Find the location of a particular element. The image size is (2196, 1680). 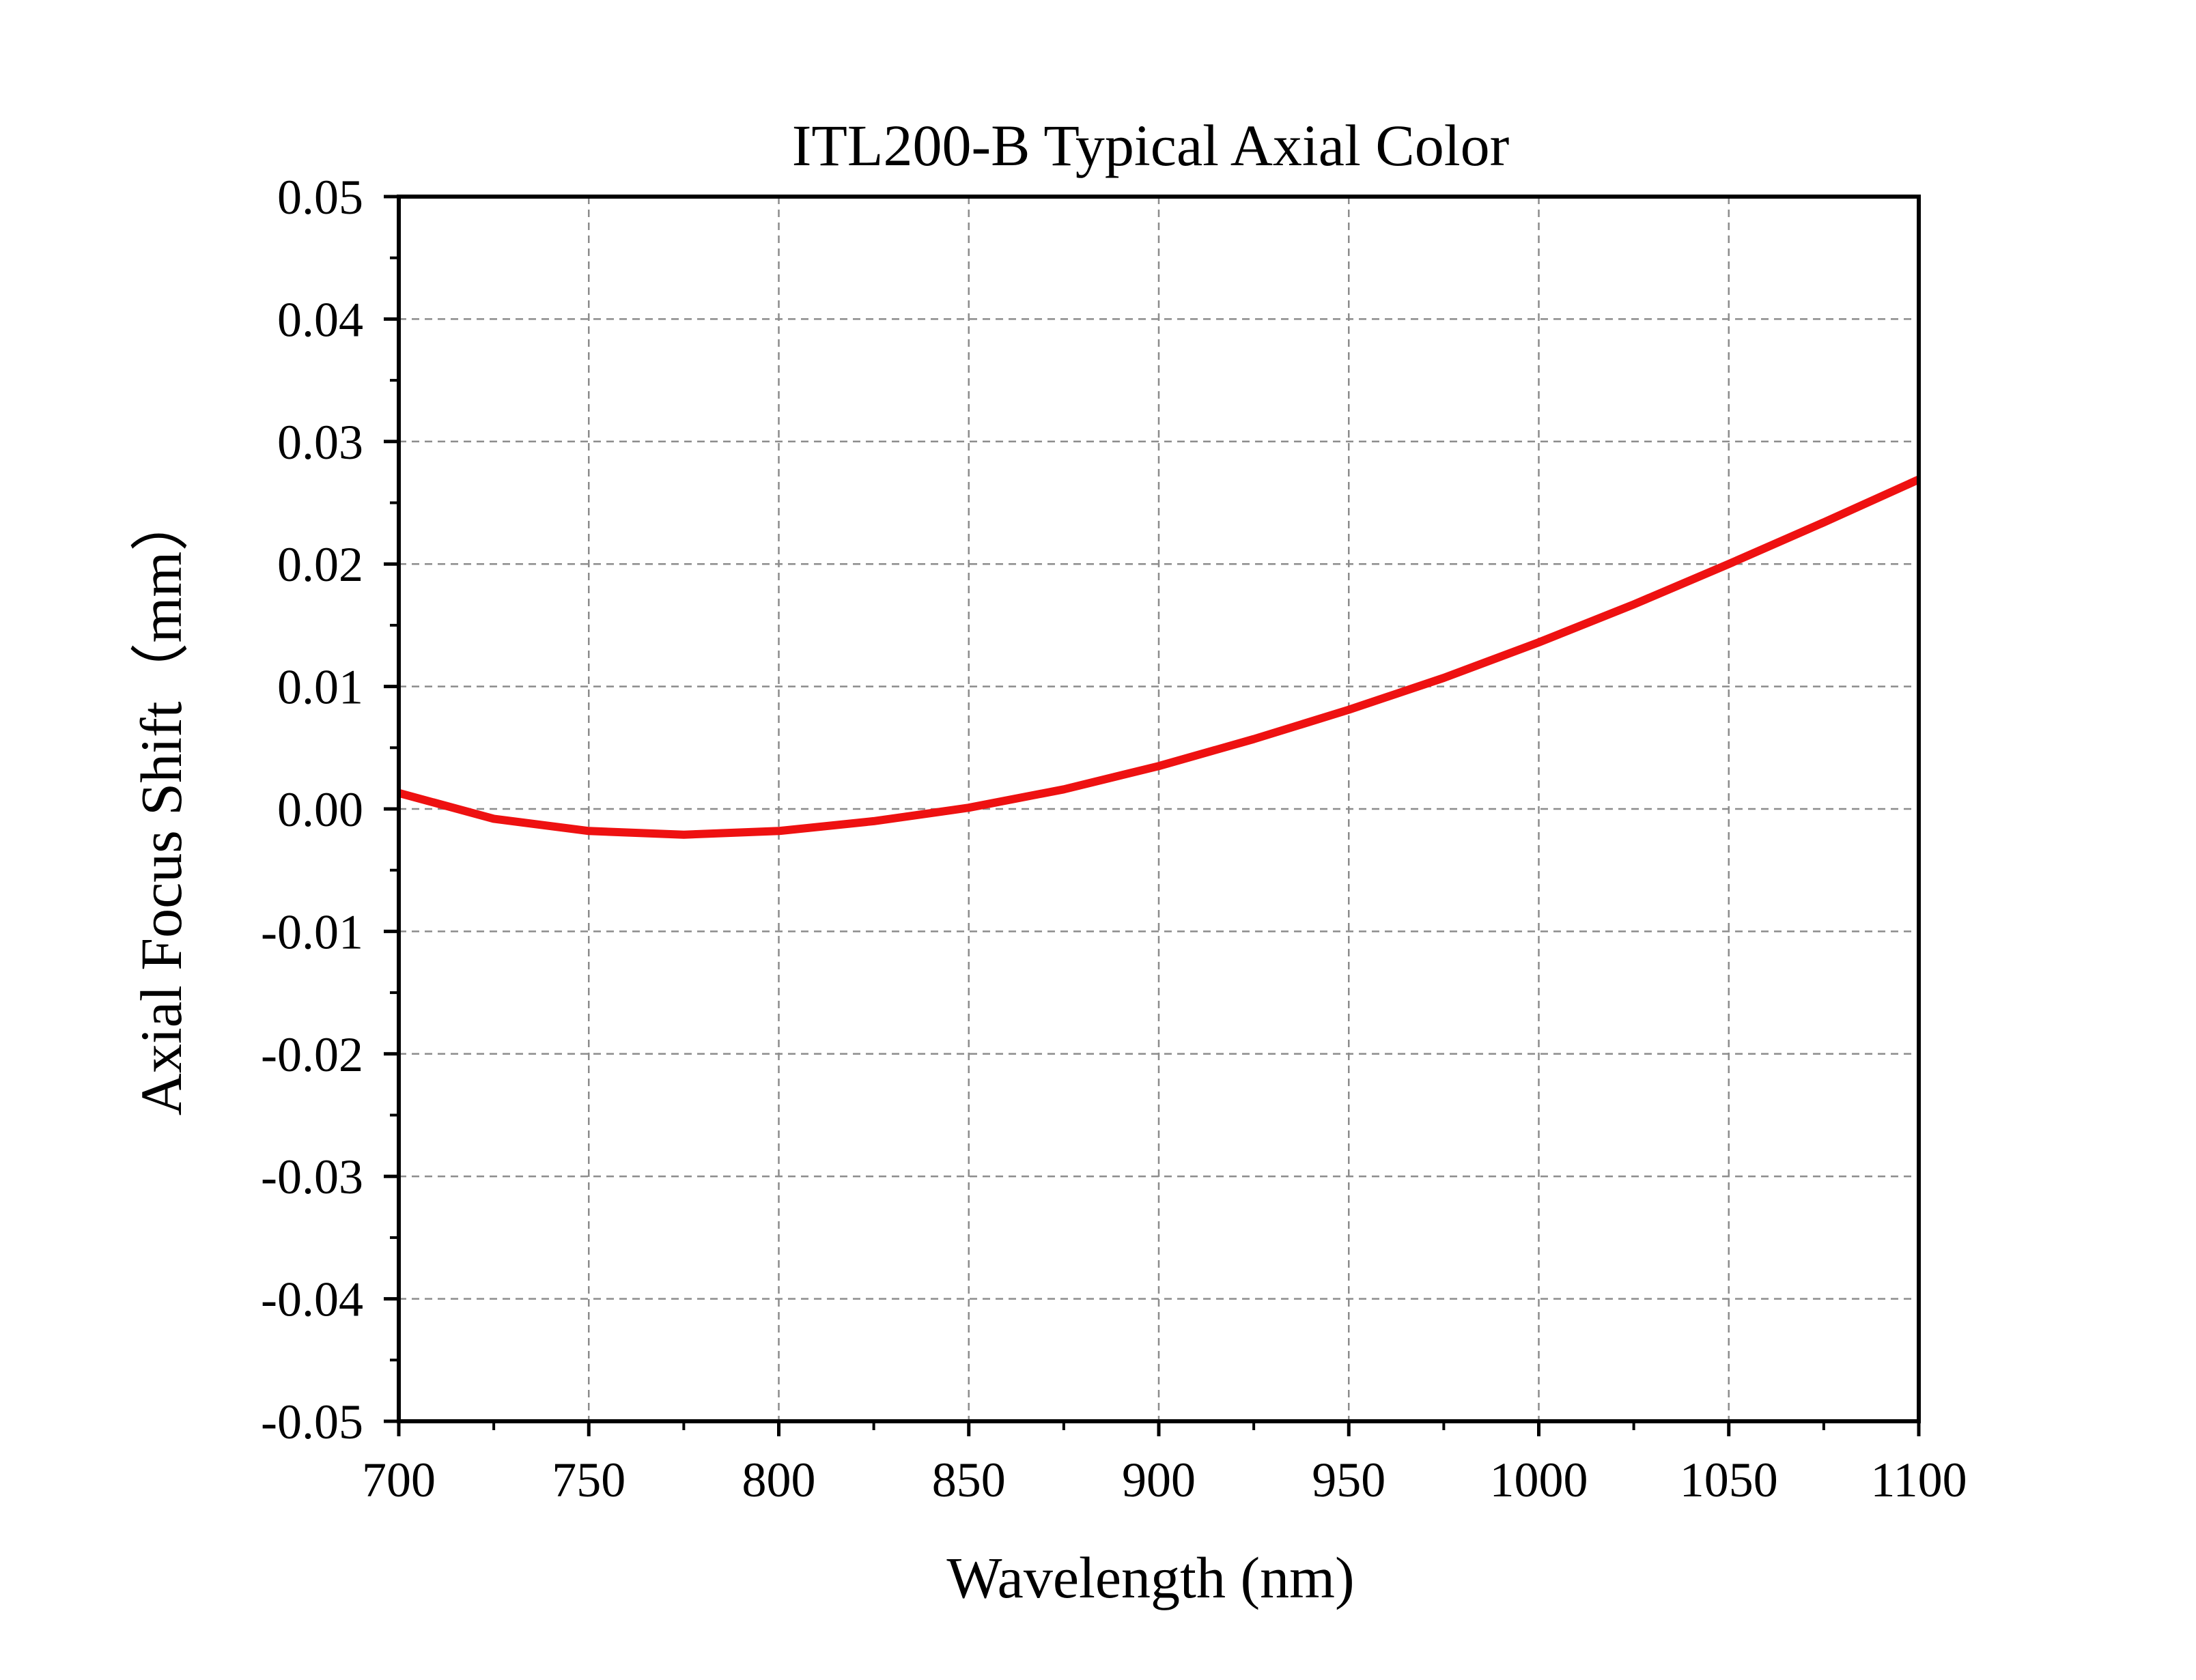

x-tick-label: 800 is located at coordinates (779, 1480).